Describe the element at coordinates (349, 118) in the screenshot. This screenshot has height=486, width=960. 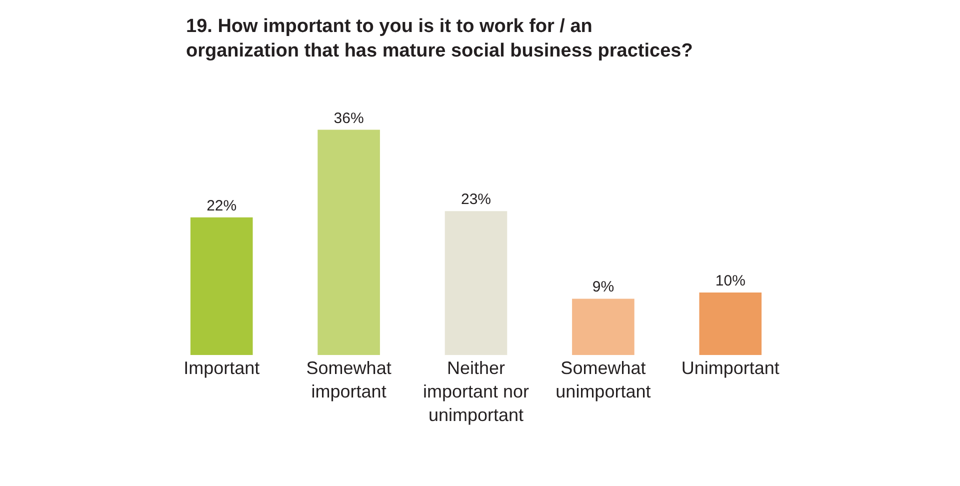
I see `data-label: 36%` at that location.